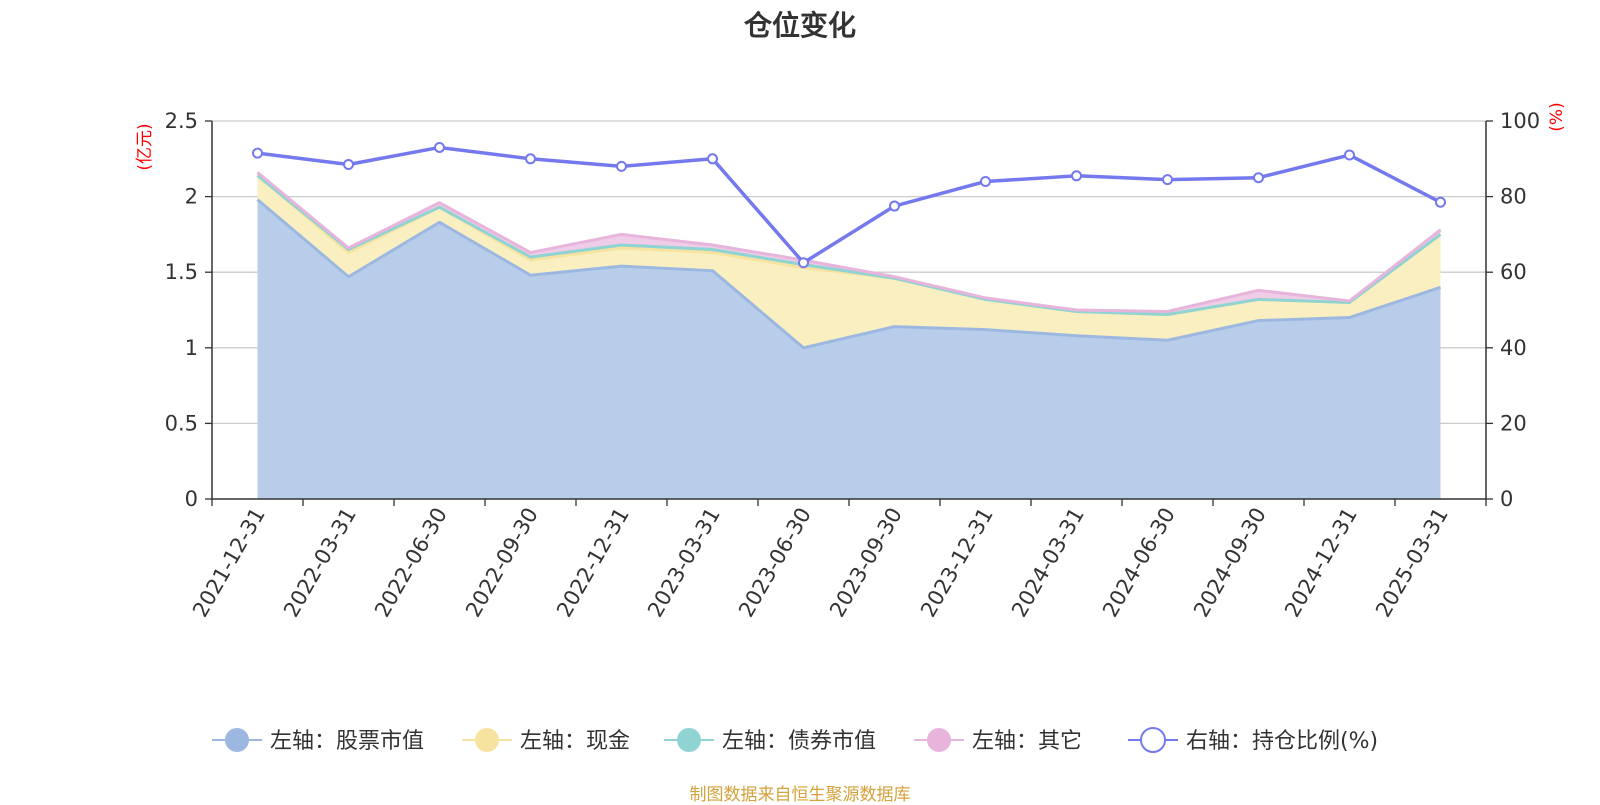  I want to click on y-left-tick-label: 1, so click(191, 348).